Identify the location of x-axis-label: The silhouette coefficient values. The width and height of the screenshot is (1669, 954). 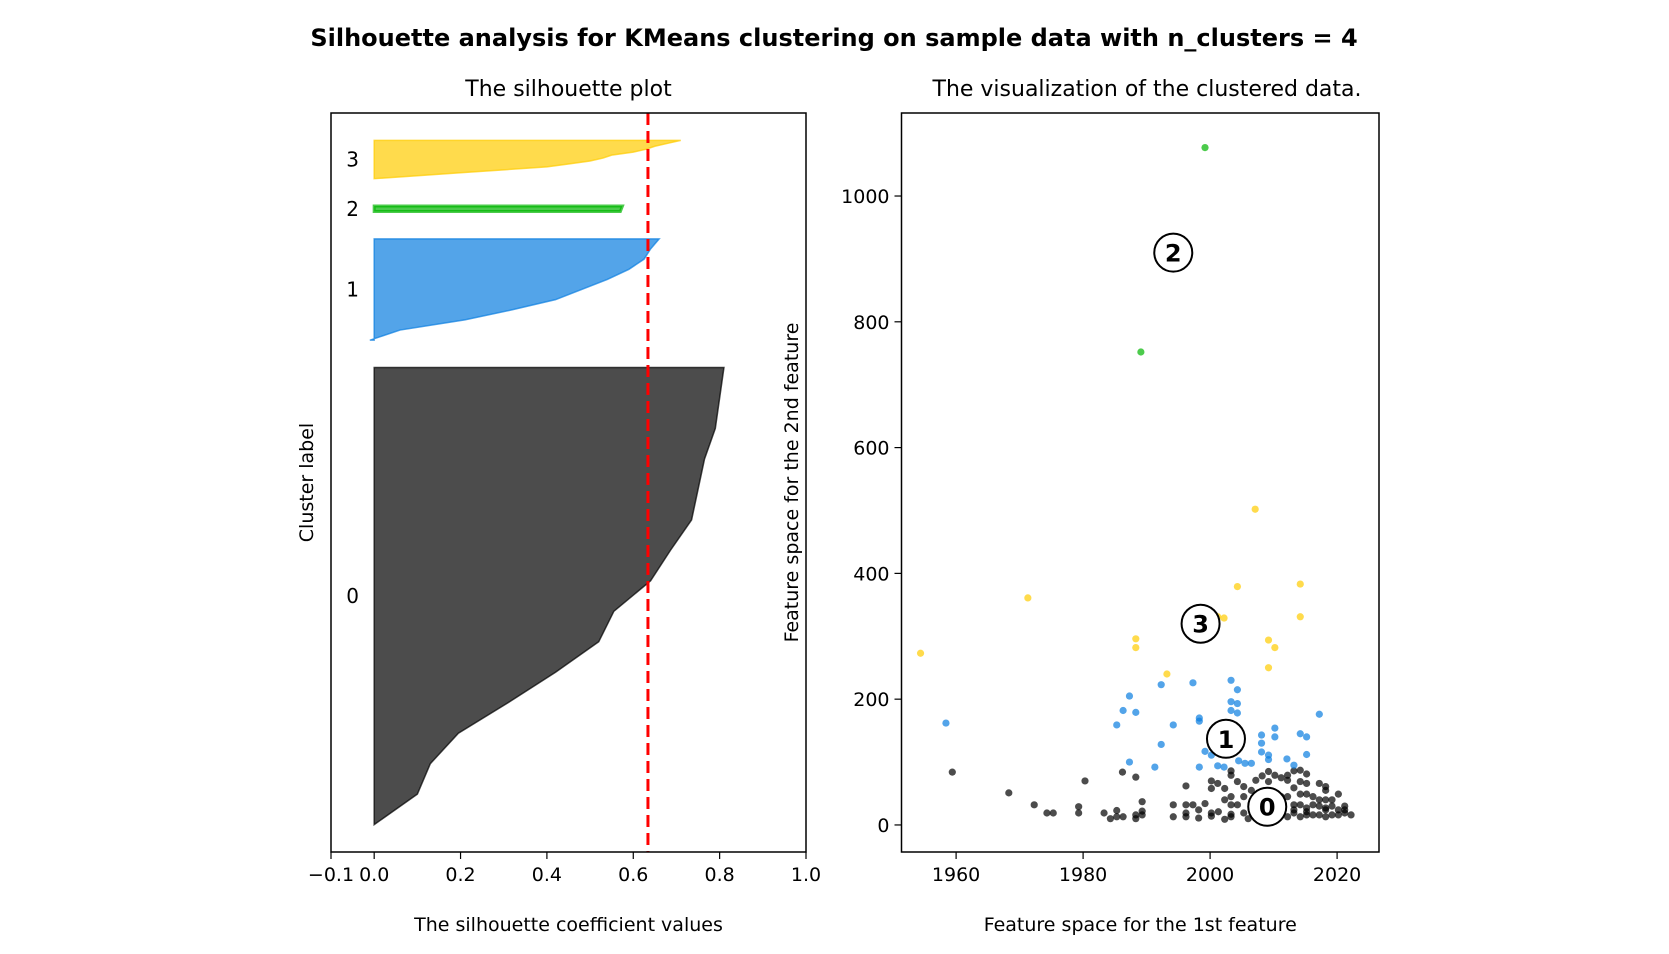
(568, 925).